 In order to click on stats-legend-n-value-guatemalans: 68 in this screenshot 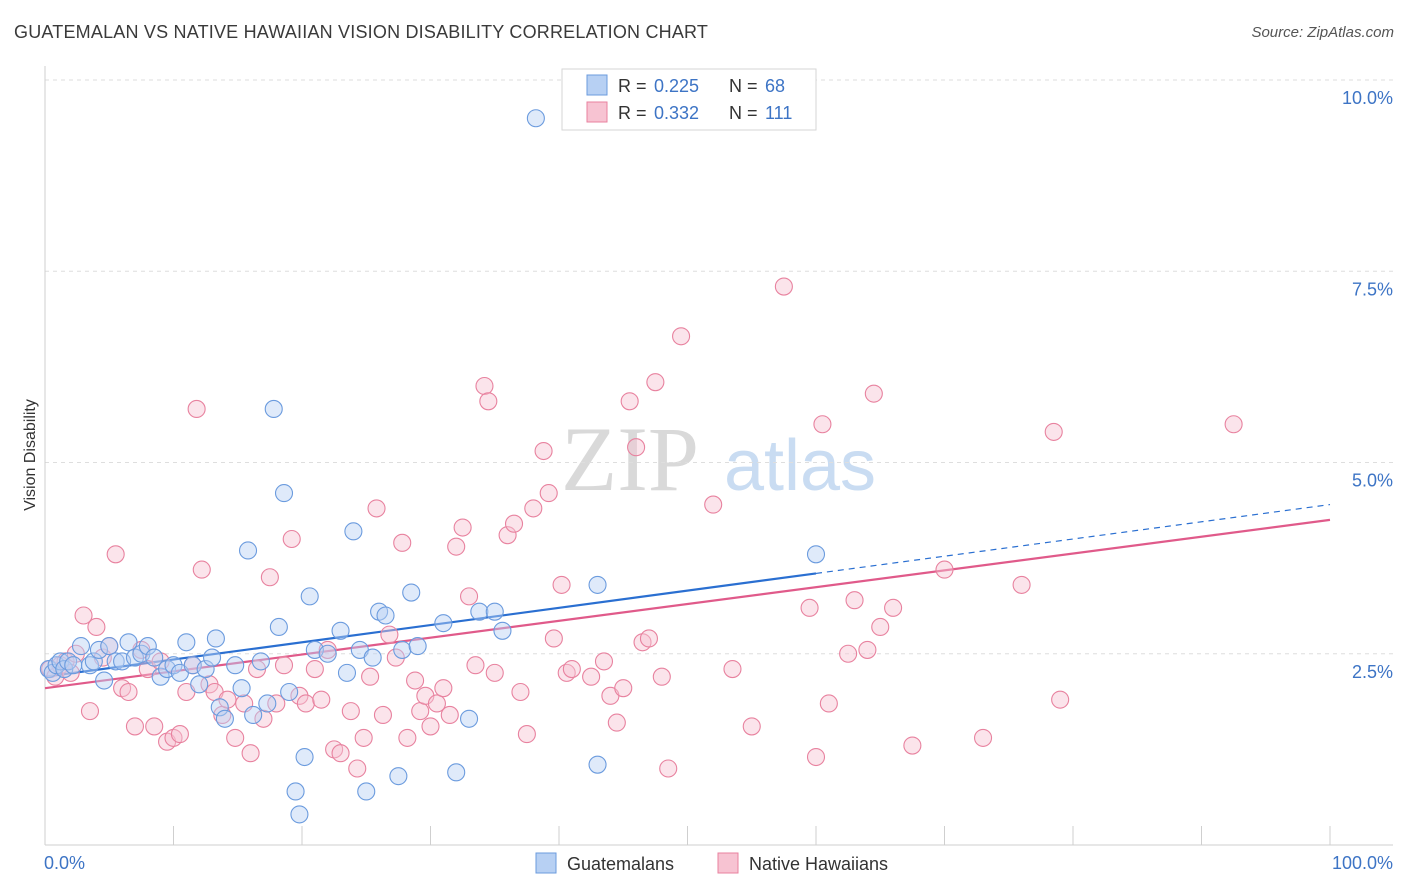, I will do `click(775, 86)`.